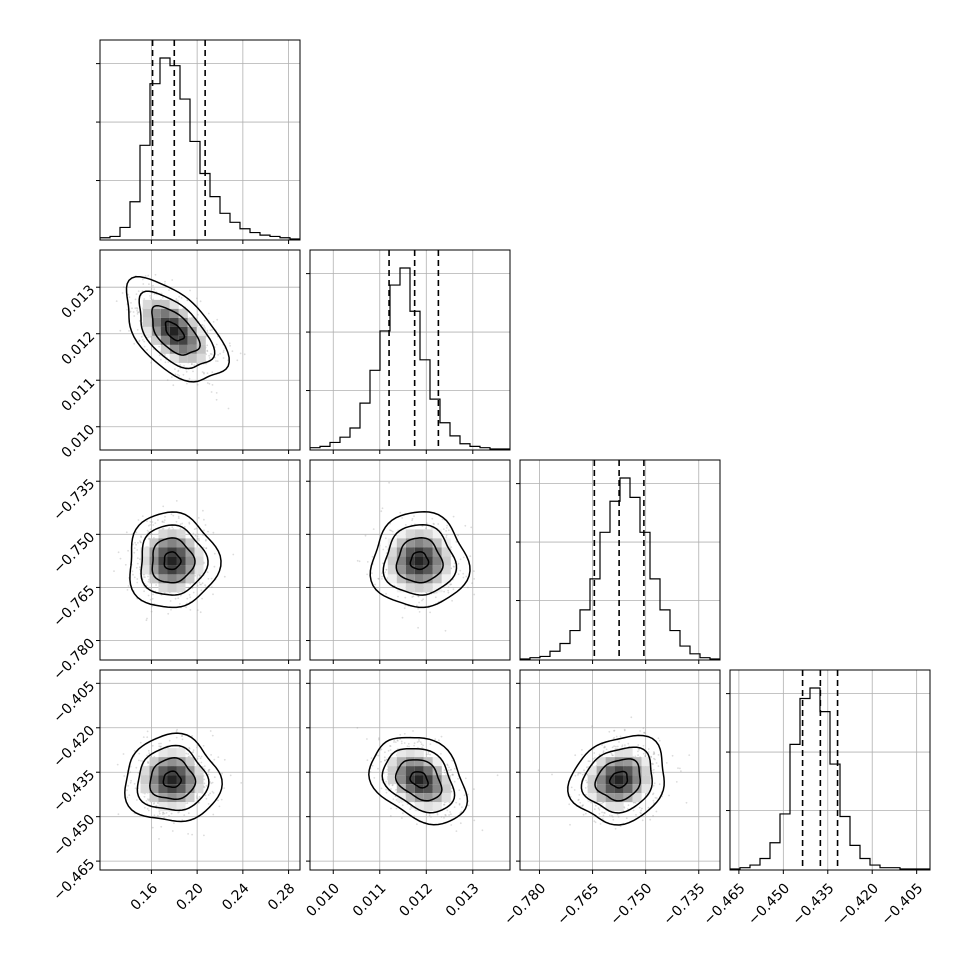  Describe the element at coordinates (858, 904) in the screenshot. I see `x-tick-label: −0.420` at that location.